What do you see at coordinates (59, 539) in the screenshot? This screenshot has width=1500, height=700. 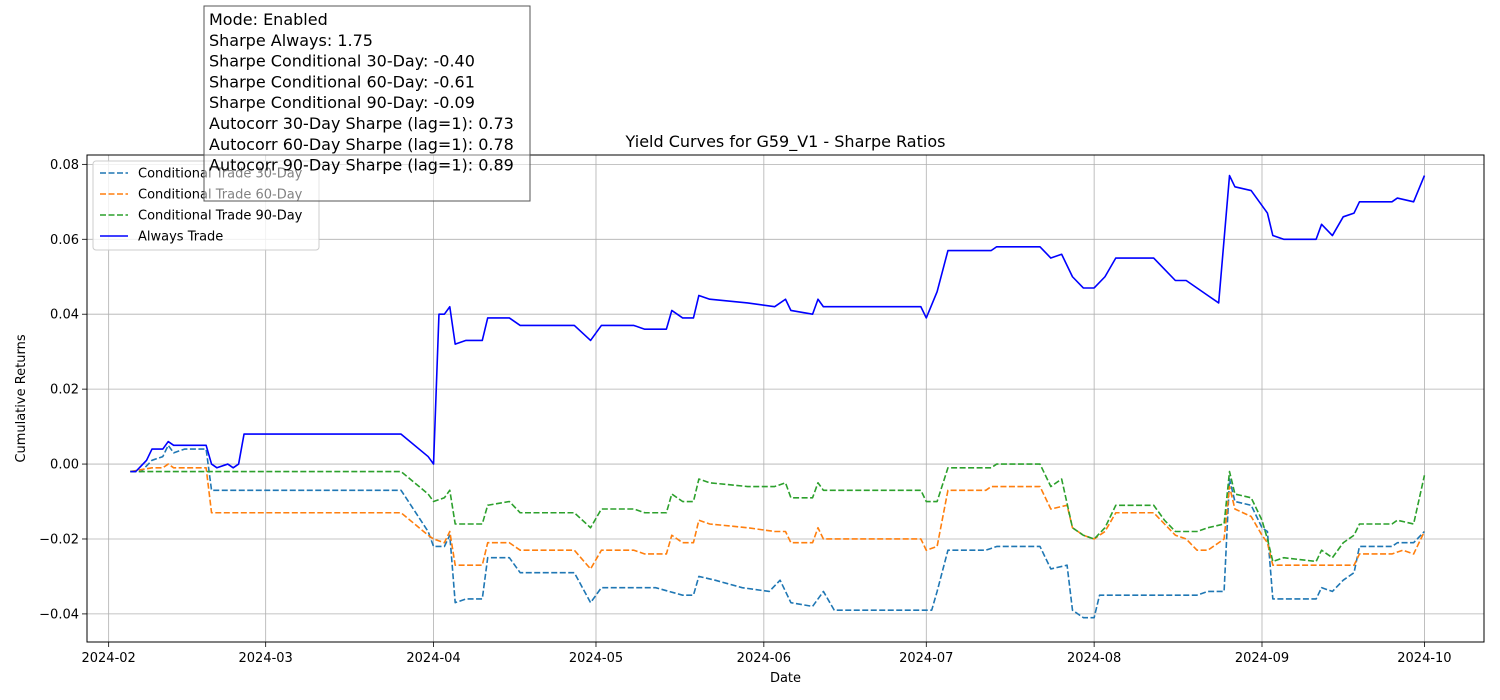 I see `y-tick-label: −0.02` at bounding box center [59, 539].